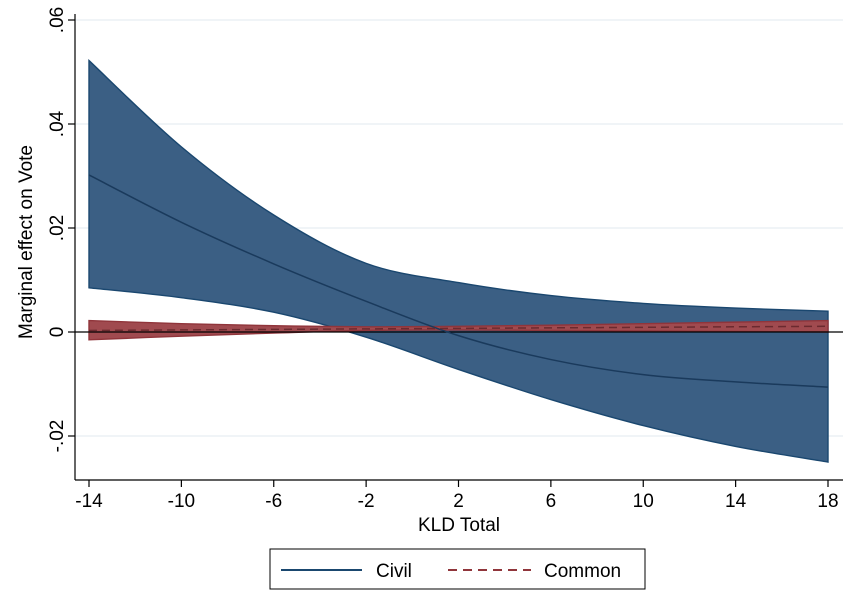 The height and width of the screenshot is (595, 859). Describe the element at coordinates (57, 20) in the screenshot. I see `y-tick-label: .06` at that location.